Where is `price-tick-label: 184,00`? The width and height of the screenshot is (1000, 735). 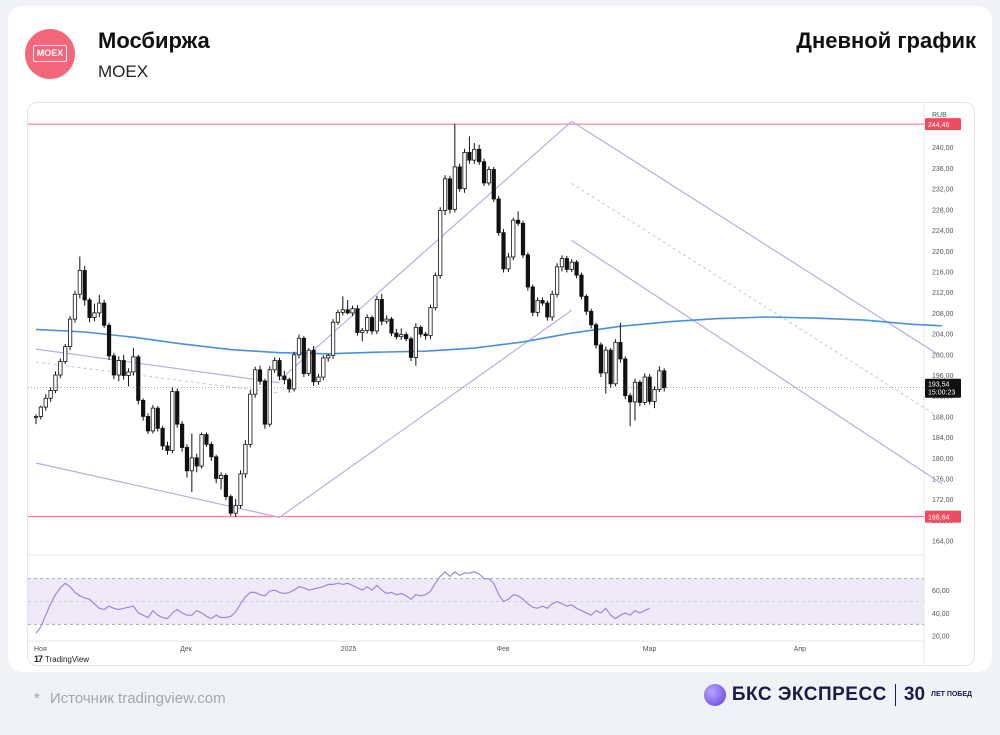
price-tick-label: 184,00 is located at coordinates (943, 438).